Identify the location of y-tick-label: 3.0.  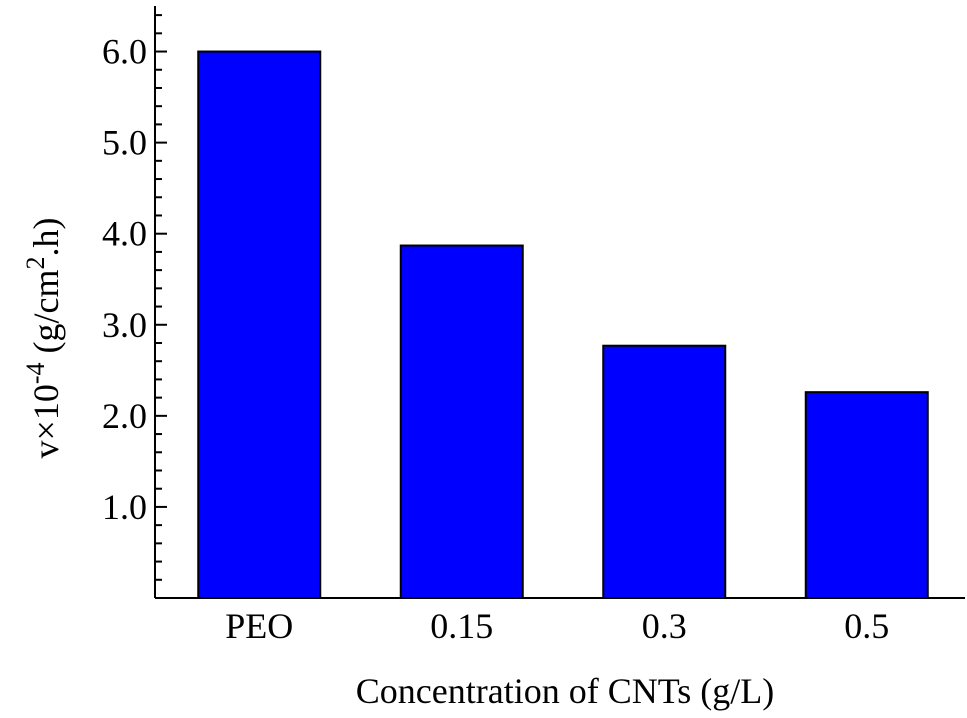
(124, 325).